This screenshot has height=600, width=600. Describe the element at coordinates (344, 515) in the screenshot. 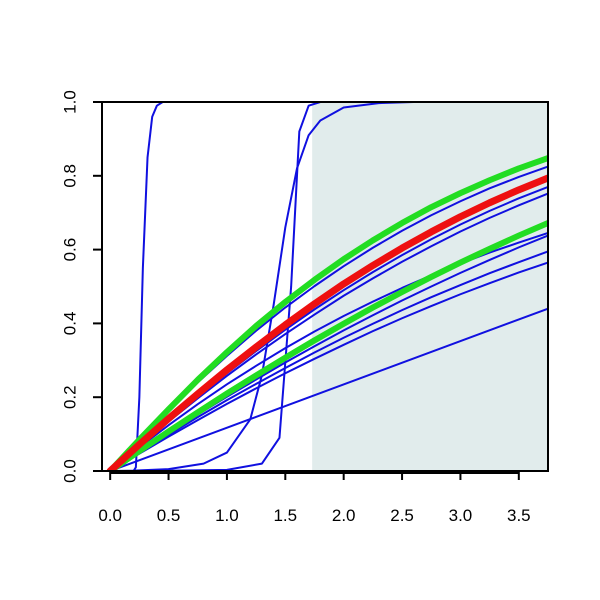

I see `x-tick-label: 2.0` at that location.